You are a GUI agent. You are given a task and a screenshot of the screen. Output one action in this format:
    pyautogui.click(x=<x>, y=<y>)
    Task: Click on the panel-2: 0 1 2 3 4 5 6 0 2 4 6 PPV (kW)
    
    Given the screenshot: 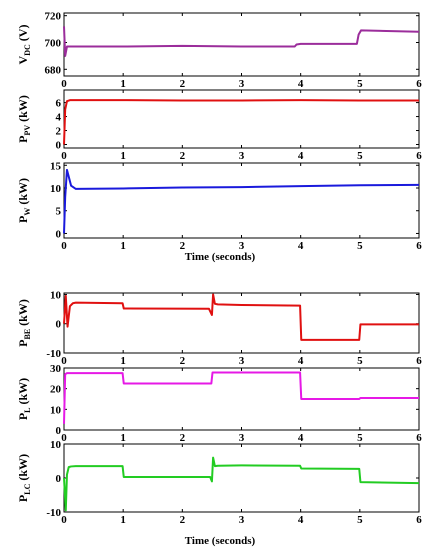 What is the action you would take?
    pyautogui.click(x=219, y=125)
    